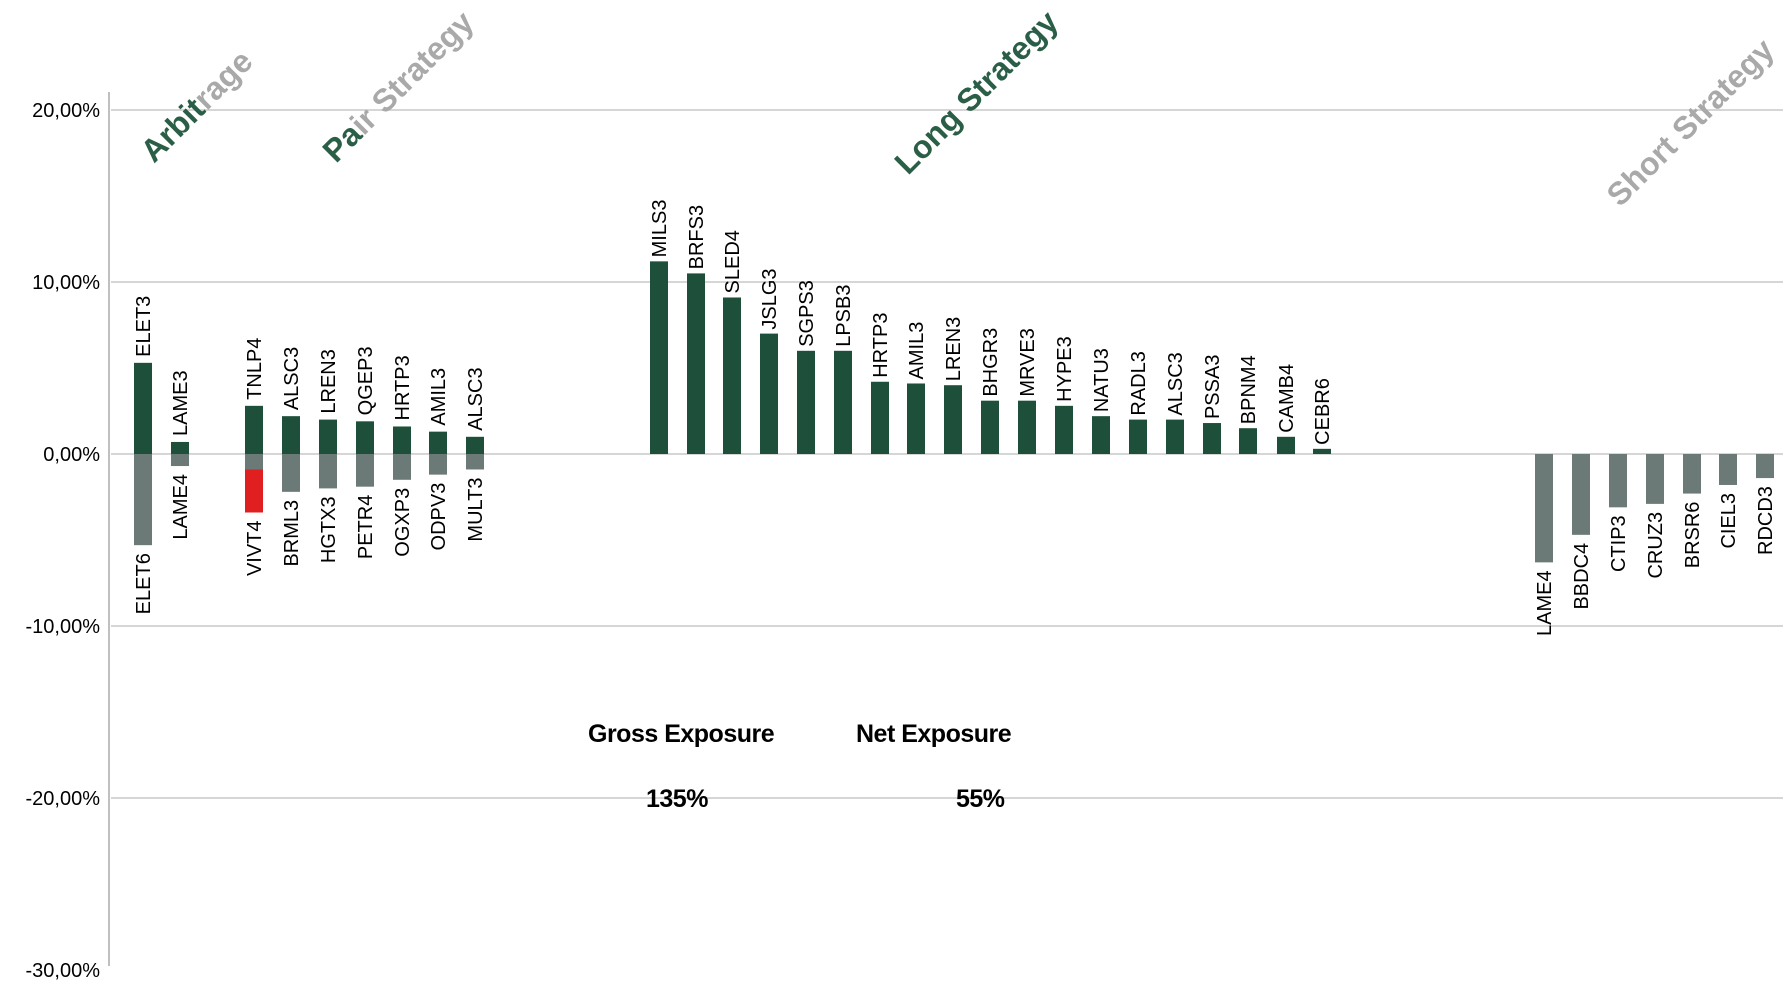 The image size is (1783, 983). What do you see at coordinates (1323, 411) in the screenshot?
I see `long-bar-label: CEBR6` at bounding box center [1323, 411].